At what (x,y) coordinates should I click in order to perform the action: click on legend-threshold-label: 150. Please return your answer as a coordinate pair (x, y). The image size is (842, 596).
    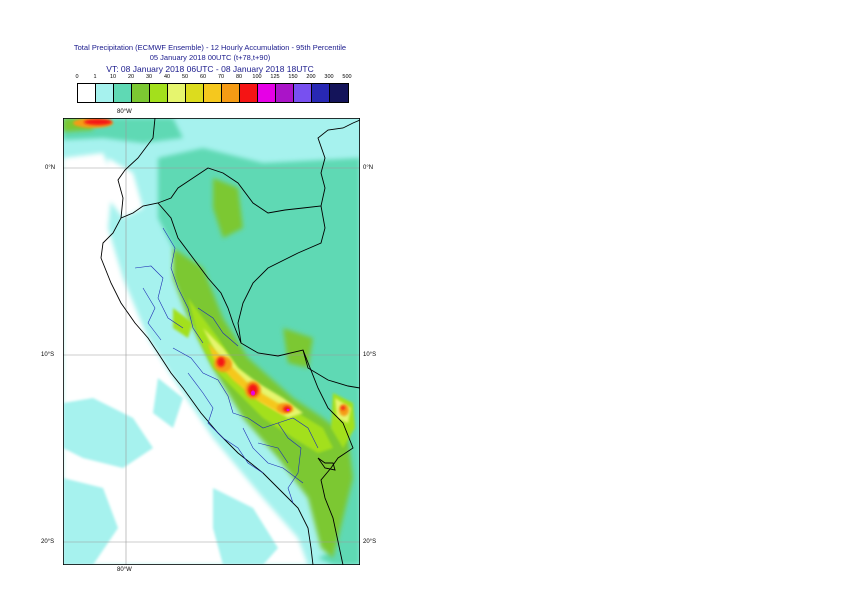
    Looking at the image, I should click on (293, 77).